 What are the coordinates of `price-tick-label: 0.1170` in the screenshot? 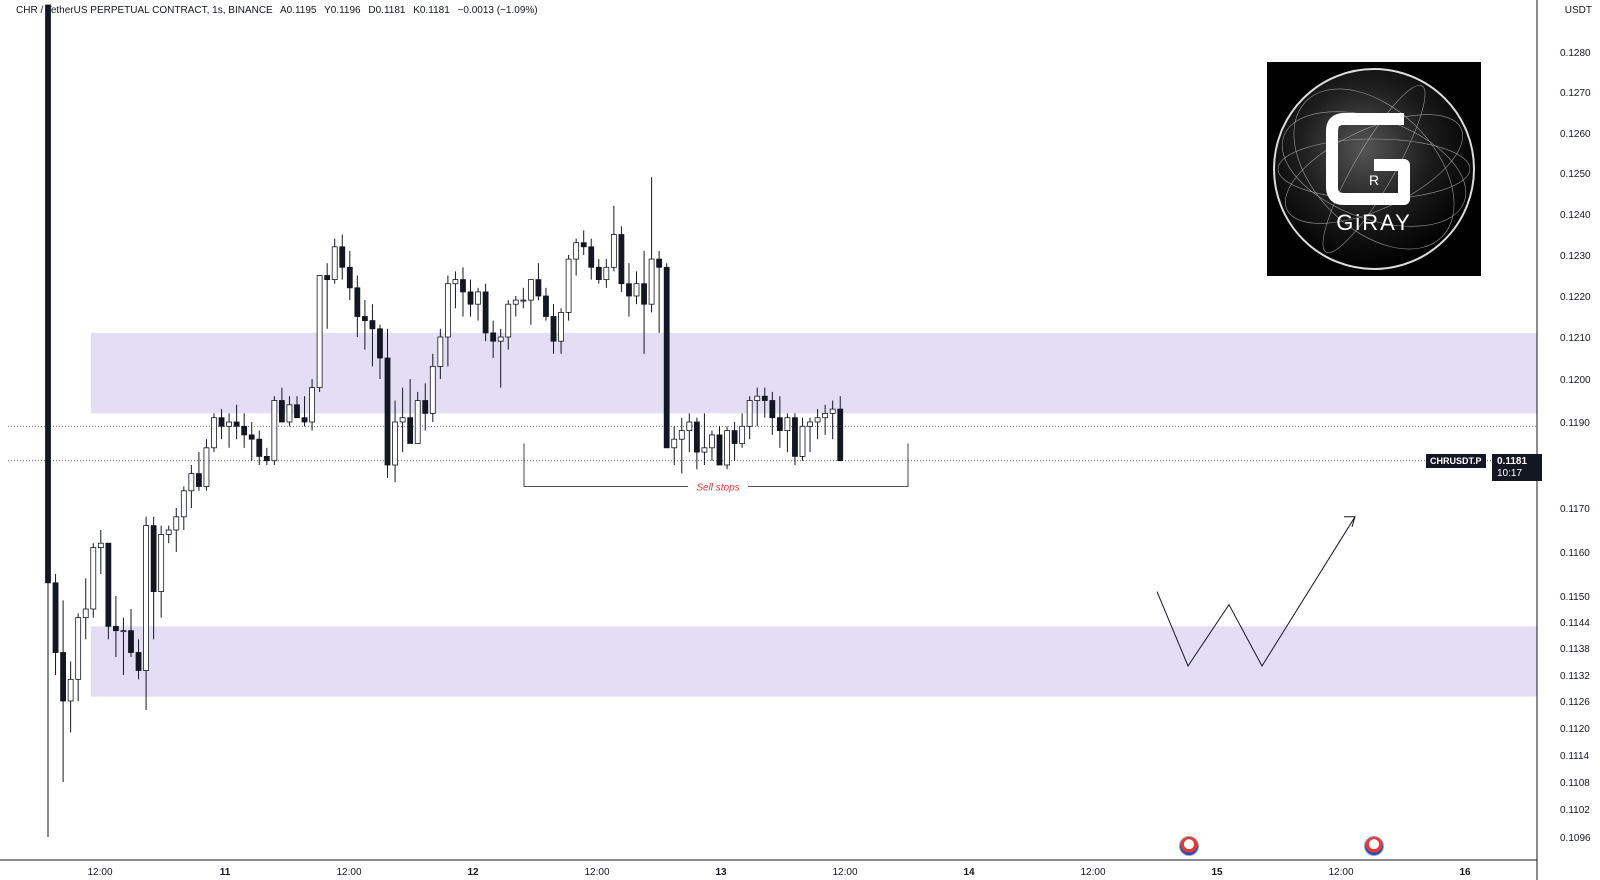 It's located at (1575, 509).